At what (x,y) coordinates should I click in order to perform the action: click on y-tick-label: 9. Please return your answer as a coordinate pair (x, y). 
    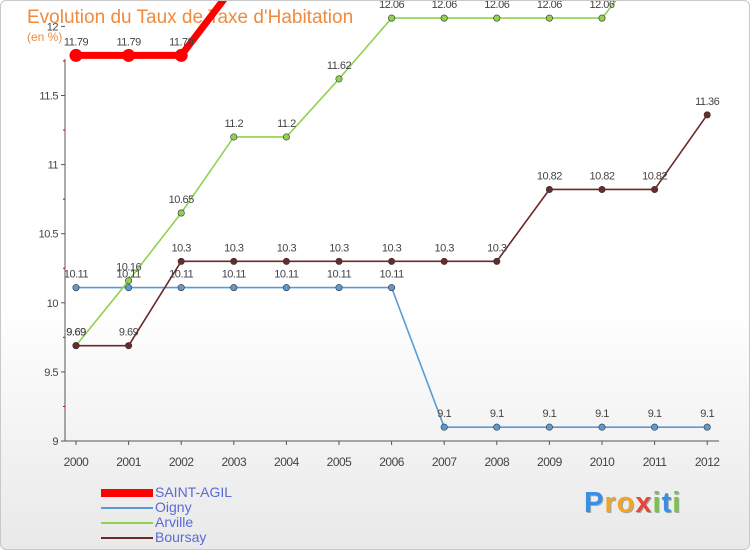
    Looking at the image, I should click on (55, 442).